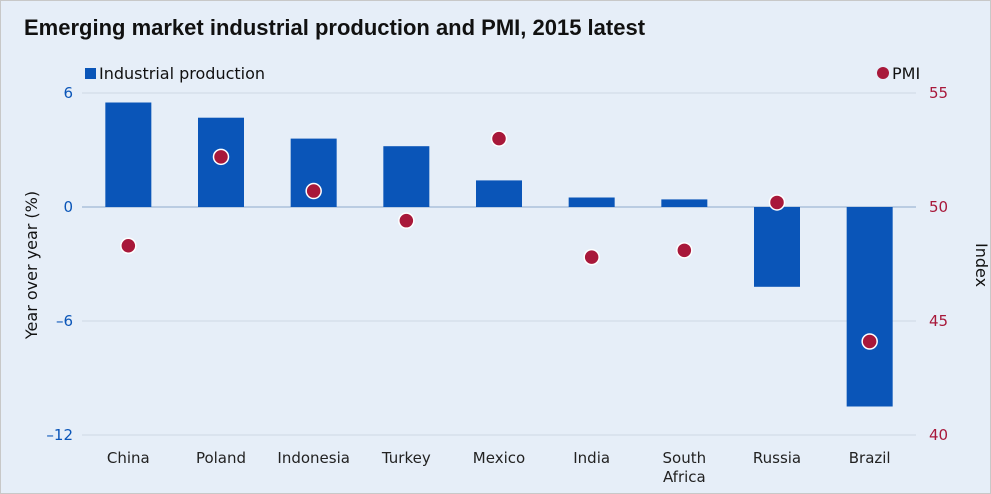  Describe the element at coordinates (870, 458) in the screenshot. I see `x-tick-label: Brazil` at that location.